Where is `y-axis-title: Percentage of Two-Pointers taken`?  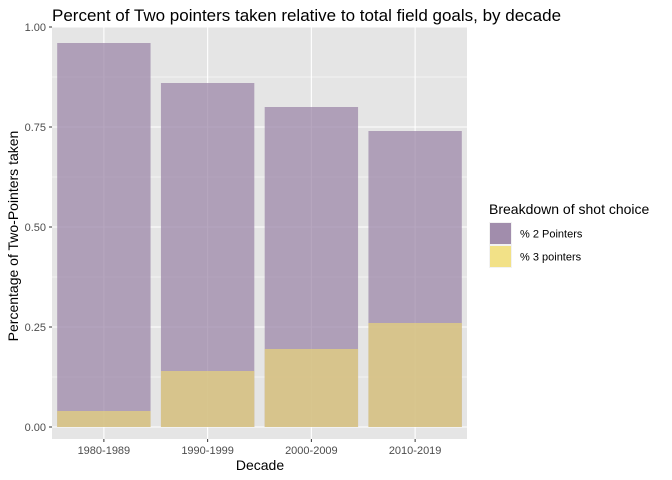
y-axis-title: Percentage of Two-Pointers taken is located at coordinates (13, 236).